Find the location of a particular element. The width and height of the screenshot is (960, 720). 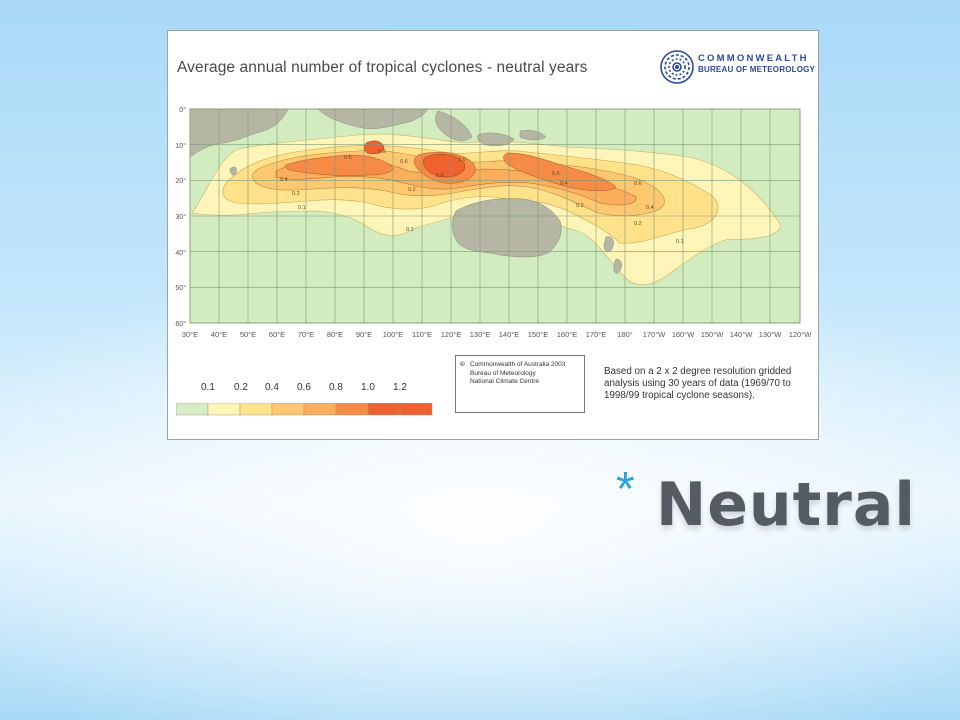

lon-label: 150°W is located at coordinates (713, 334).